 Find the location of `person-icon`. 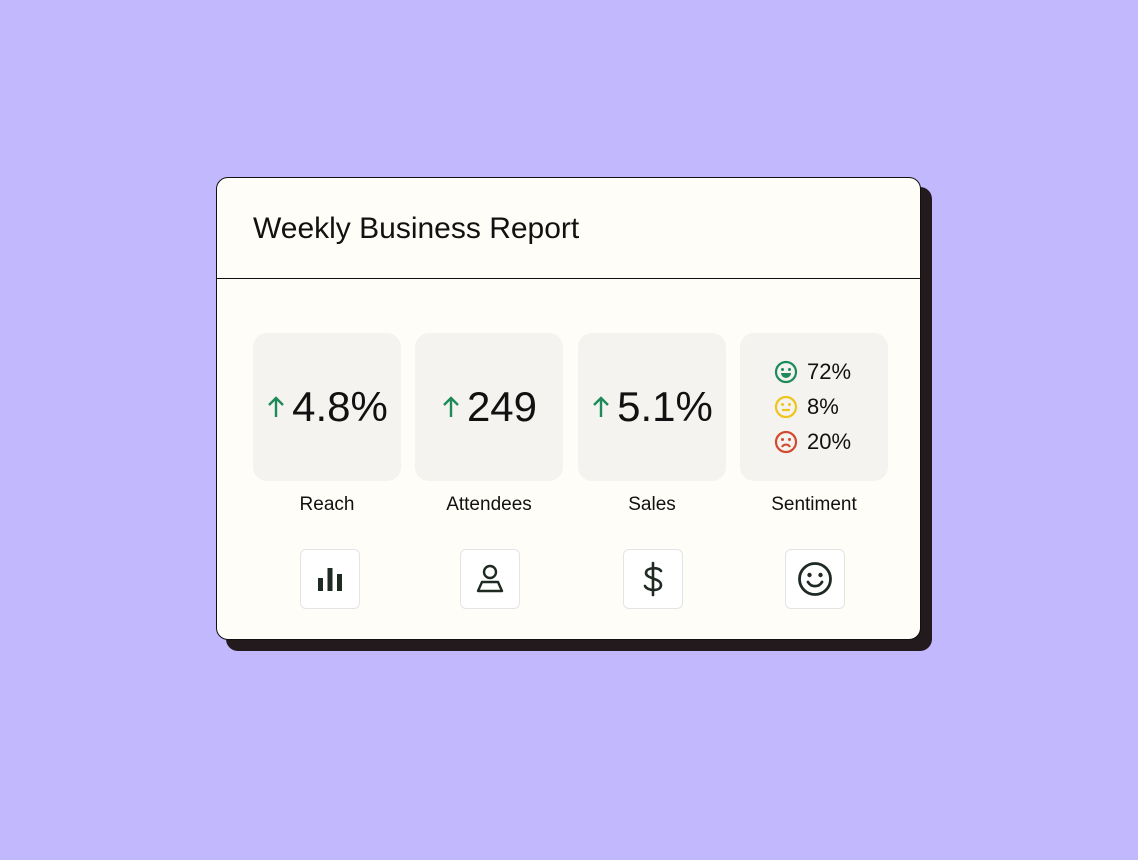

person-icon is located at coordinates (490, 579).